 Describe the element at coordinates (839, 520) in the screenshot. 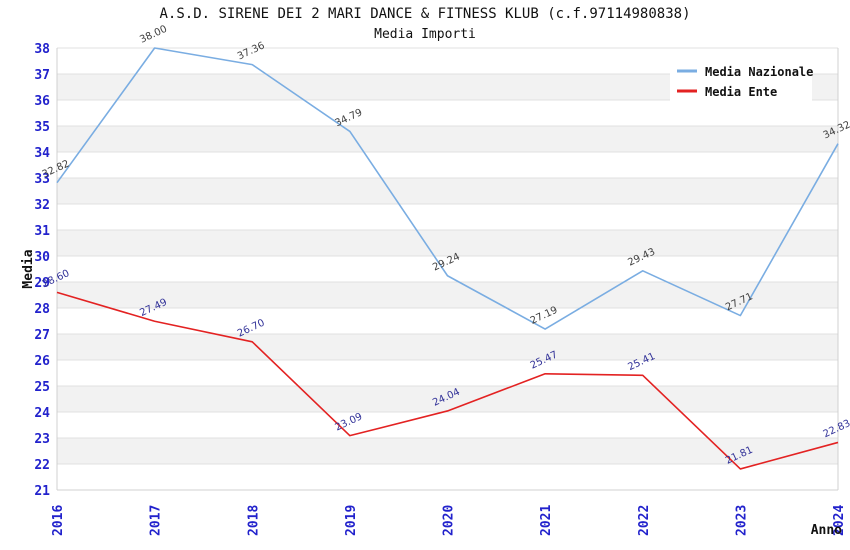

I see `svg-text: 2024` at that location.